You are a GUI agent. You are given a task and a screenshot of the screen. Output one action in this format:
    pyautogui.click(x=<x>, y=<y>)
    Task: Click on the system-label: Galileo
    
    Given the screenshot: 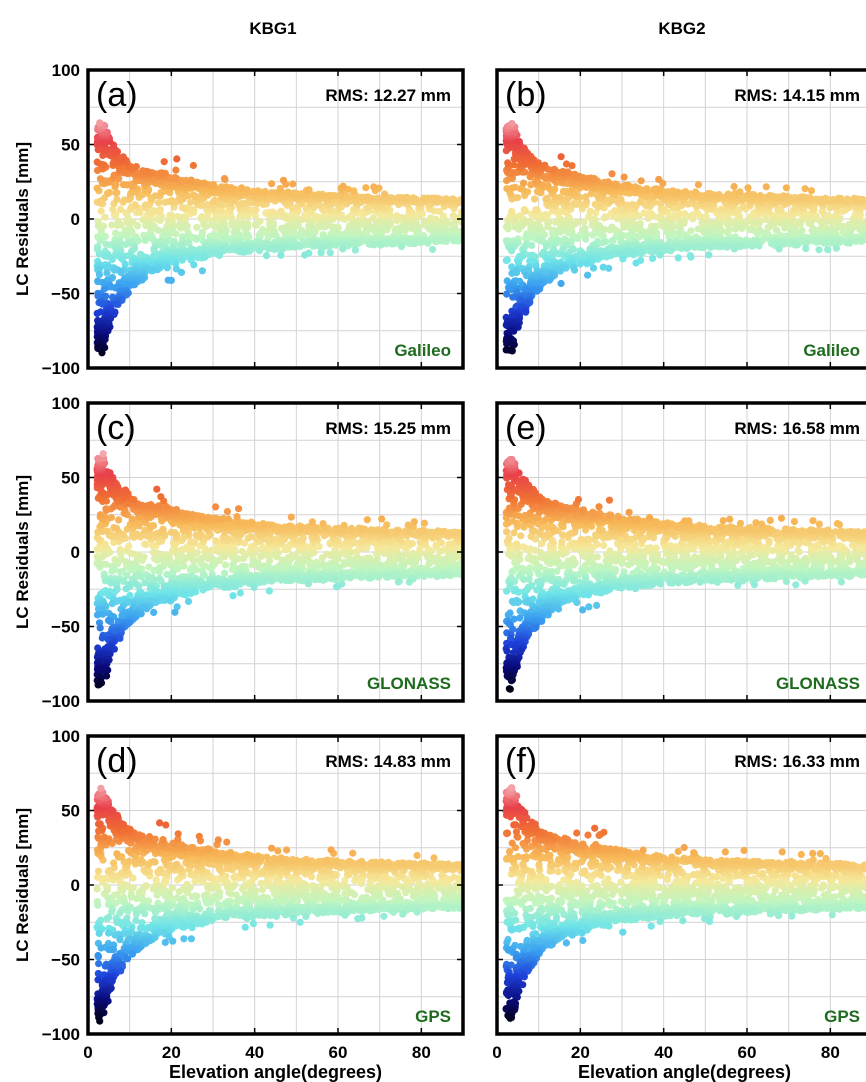 What is the action you would take?
    pyautogui.click(x=831, y=350)
    